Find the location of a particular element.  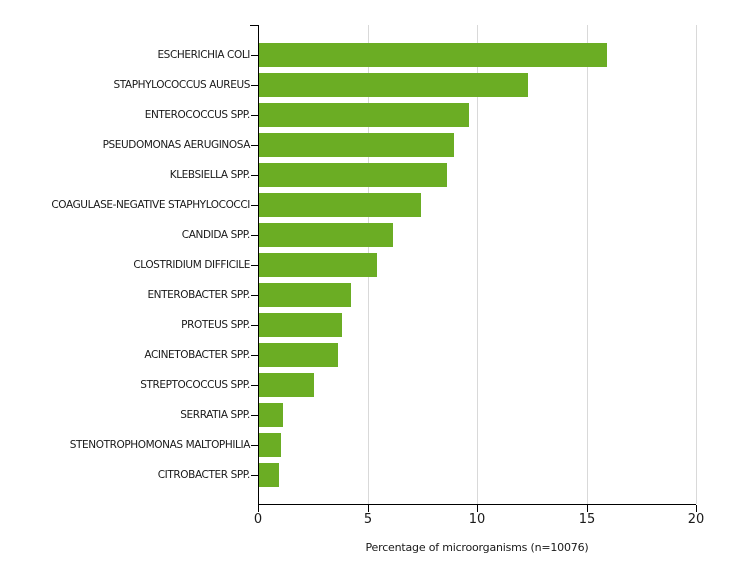

category-label: CANDIDA SPP. is located at coordinates (216, 234).